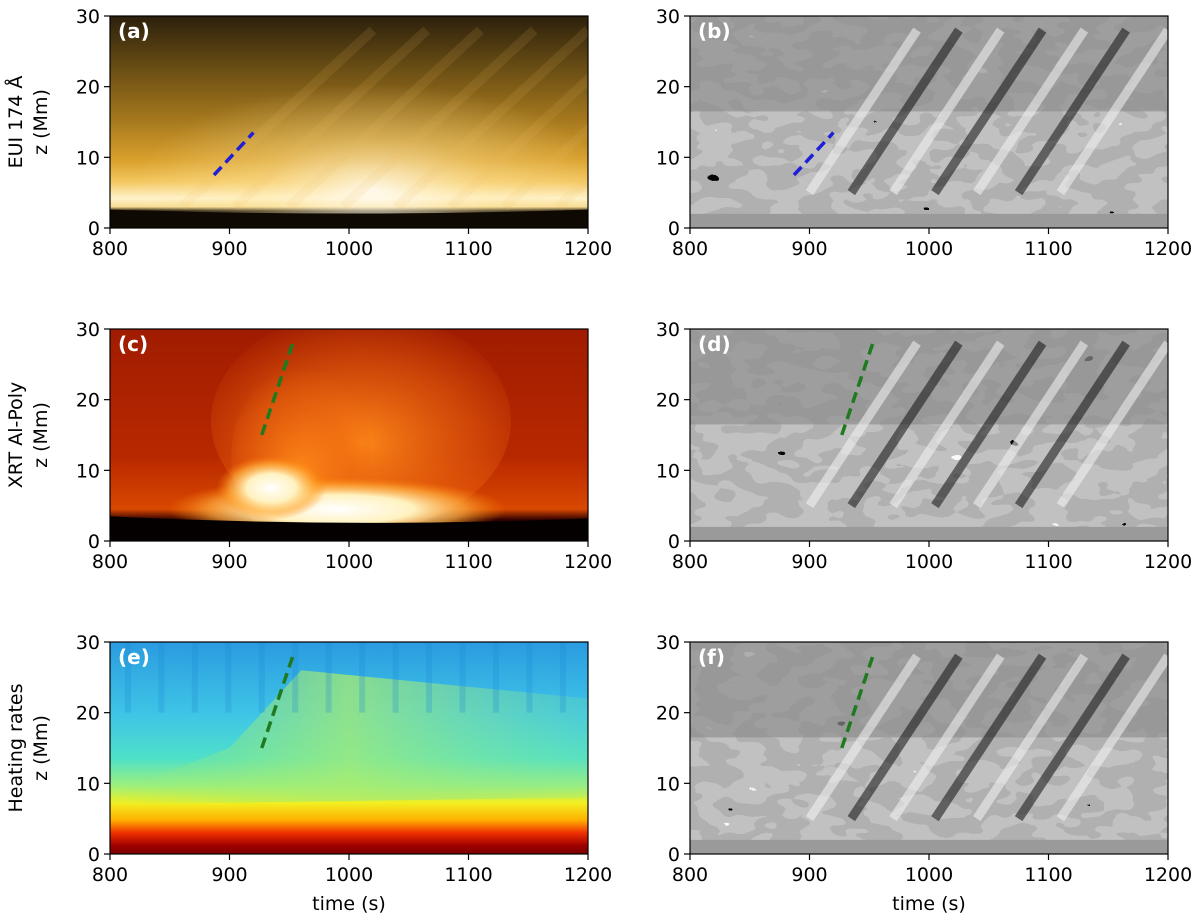  Describe the element at coordinates (674, 229) in the screenshot. I see `y-tick-label-b-0: 0` at that location.